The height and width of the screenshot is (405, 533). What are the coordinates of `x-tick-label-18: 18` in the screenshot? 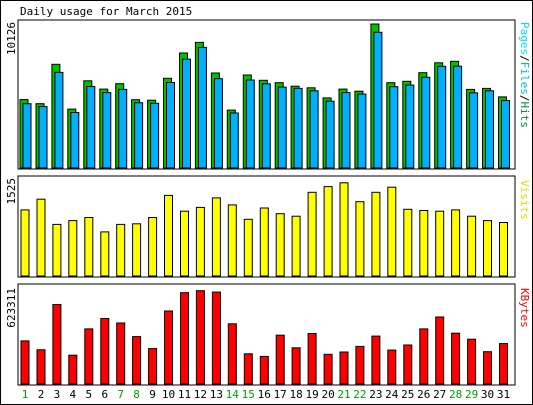 It's located at (295, 394).